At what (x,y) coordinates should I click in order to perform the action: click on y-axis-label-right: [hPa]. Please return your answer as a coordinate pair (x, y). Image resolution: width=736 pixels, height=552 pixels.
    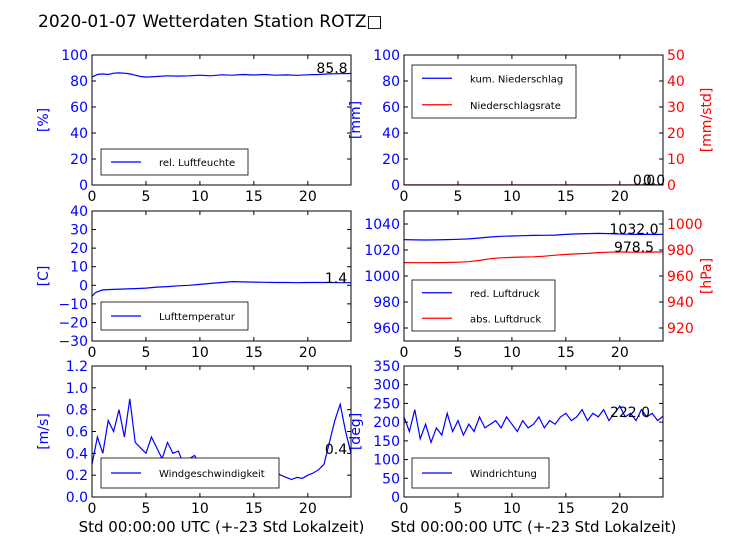
    Looking at the image, I should click on (707, 276).